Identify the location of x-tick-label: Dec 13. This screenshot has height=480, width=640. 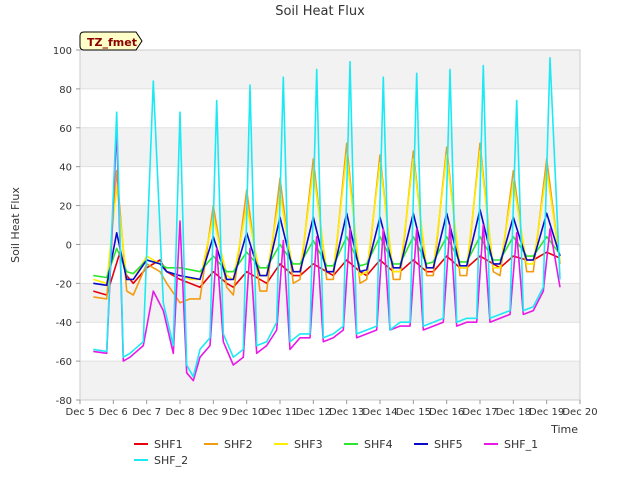
(346, 412).